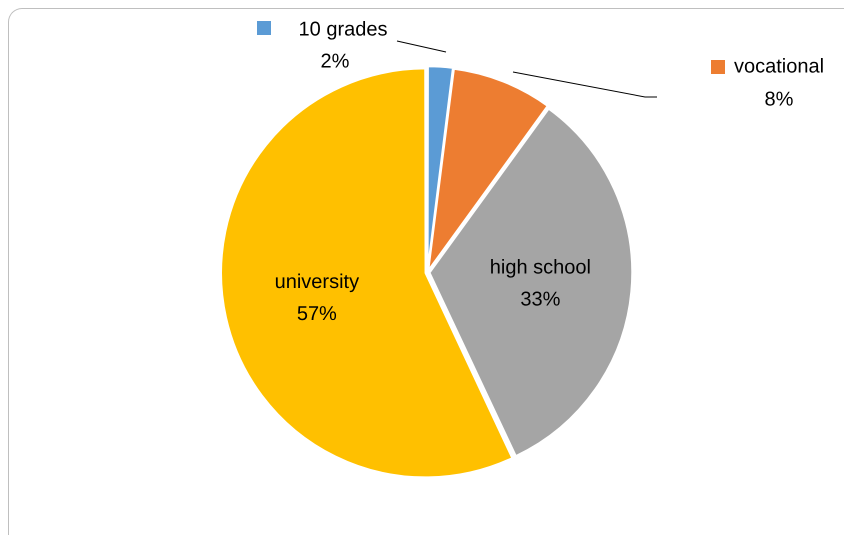 This screenshot has width=844, height=535. What do you see at coordinates (779, 99) in the screenshot?
I see `data-label: 8%` at bounding box center [779, 99].